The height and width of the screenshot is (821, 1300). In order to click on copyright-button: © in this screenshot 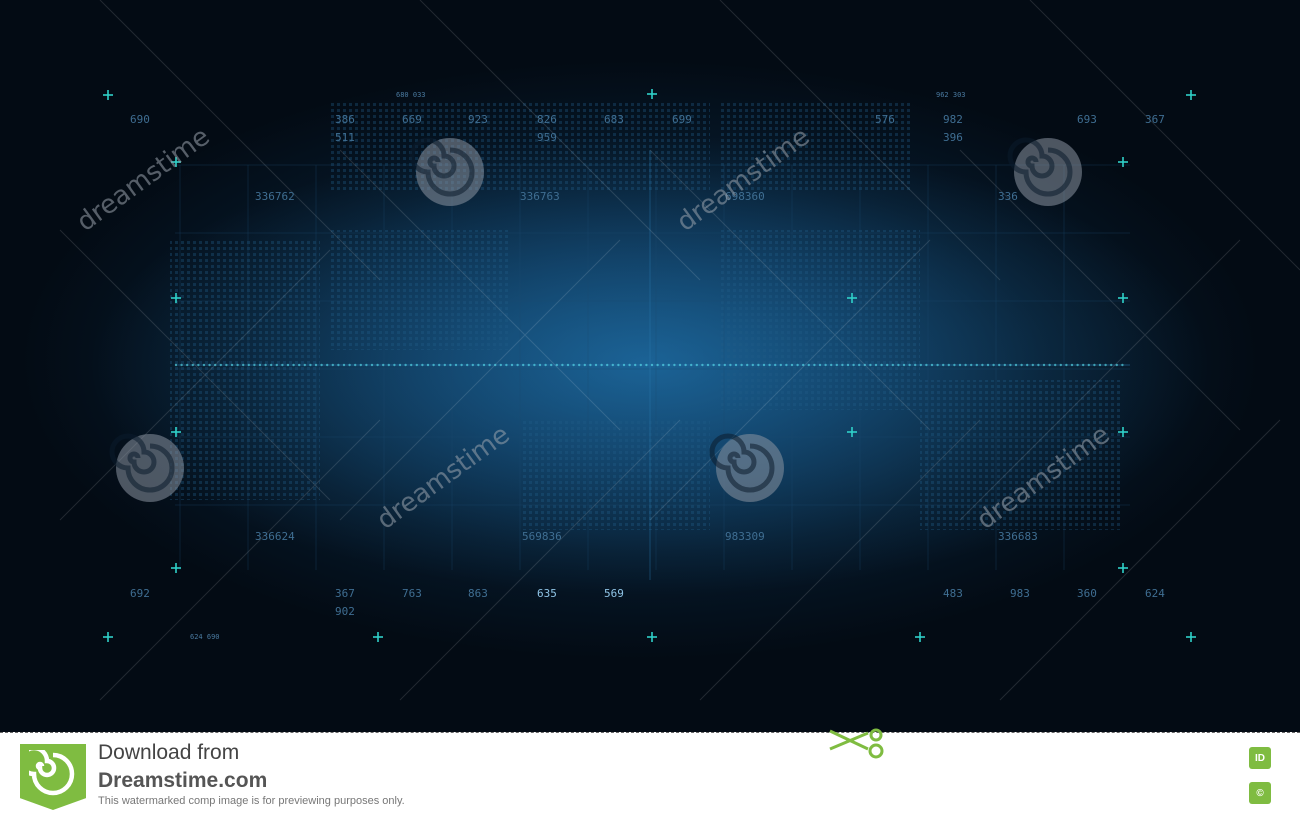, I will do `click(1260, 793)`.